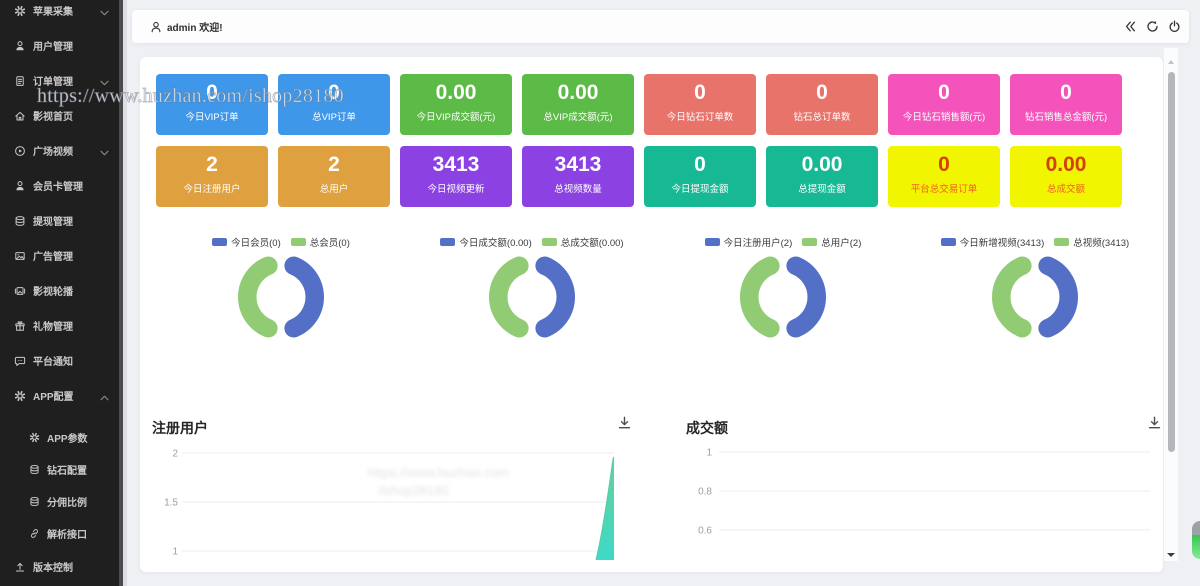 This screenshot has width=1200, height=586. What do you see at coordinates (1170, 62) in the screenshot?
I see `scrollbar-up-arrow-icon` at bounding box center [1170, 62].